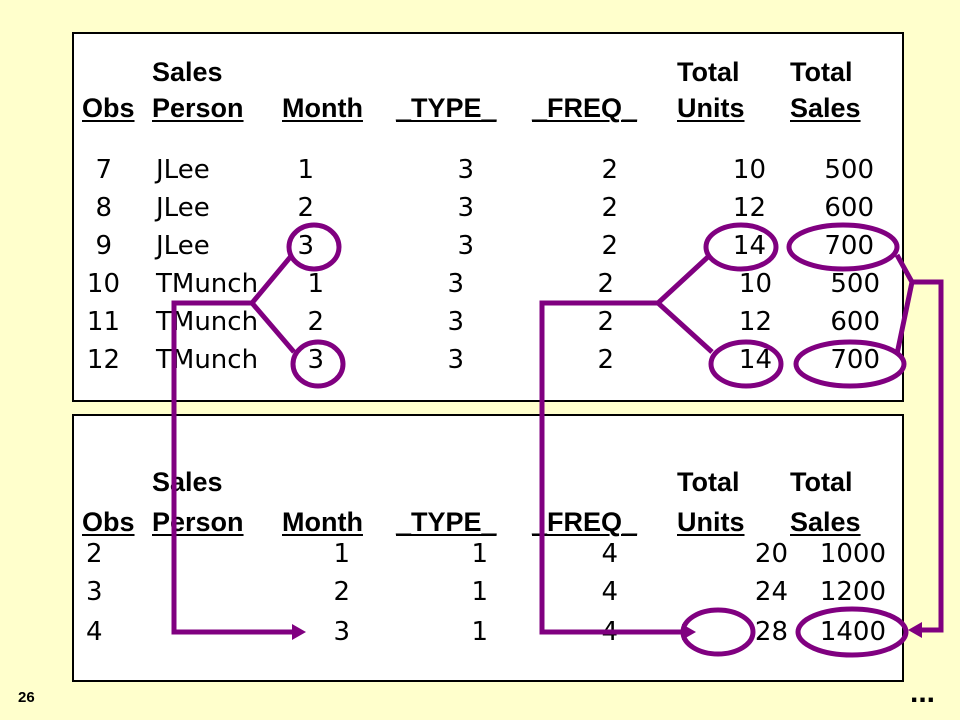 The height and width of the screenshot is (720, 960). Describe the element at coordinates (771, 554) in the screenshot. I see `cell-units: 20` at that location.